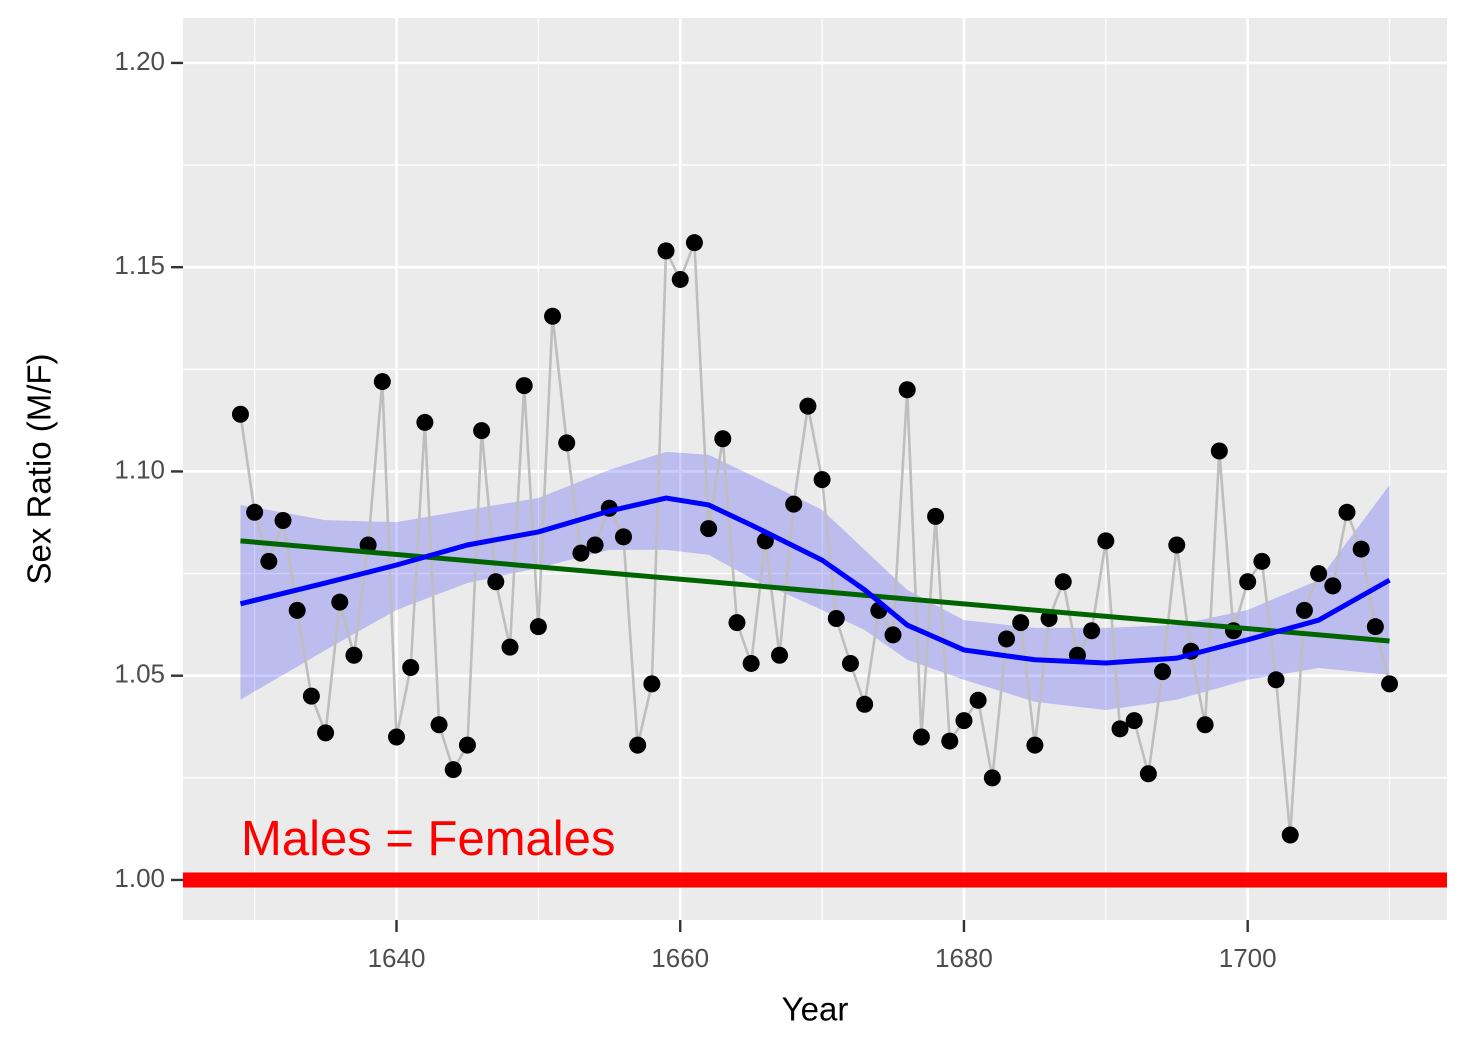 The image size is (1470, 1050). I want to click on x-tick-label: 1640, so click(397, 958).